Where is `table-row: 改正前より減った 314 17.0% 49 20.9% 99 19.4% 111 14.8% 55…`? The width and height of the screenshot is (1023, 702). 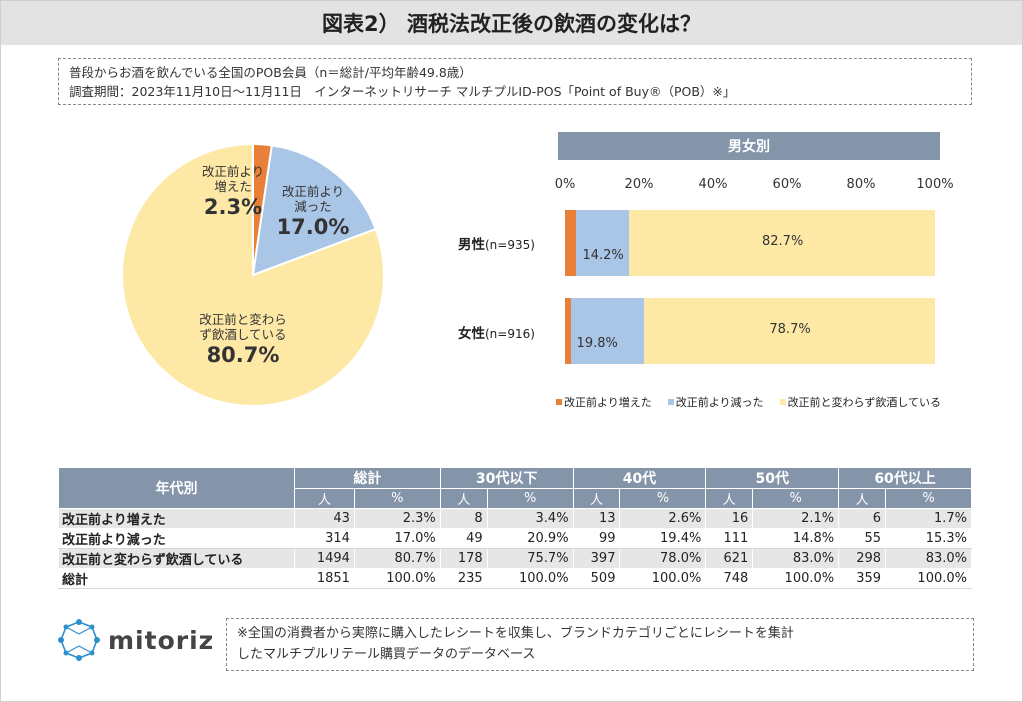 table-row: 改正前より減った 314 17.0% 49 20.9% 99 19.4% 111 14.8% 55… is located at coordinates (515, 538).